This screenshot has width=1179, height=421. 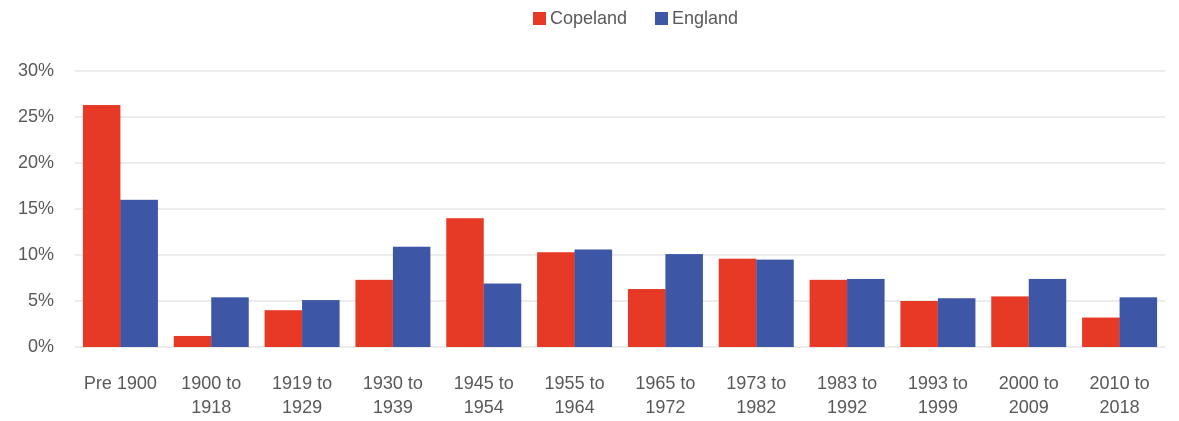 I want to click on legend-label: England, so click(x=705, y=18).